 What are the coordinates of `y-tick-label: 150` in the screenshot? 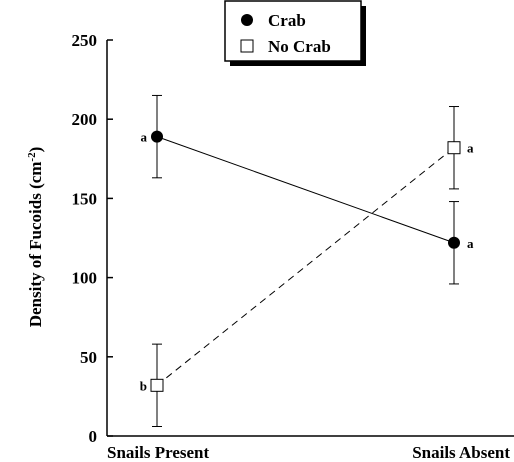 It's located at (85, 198).